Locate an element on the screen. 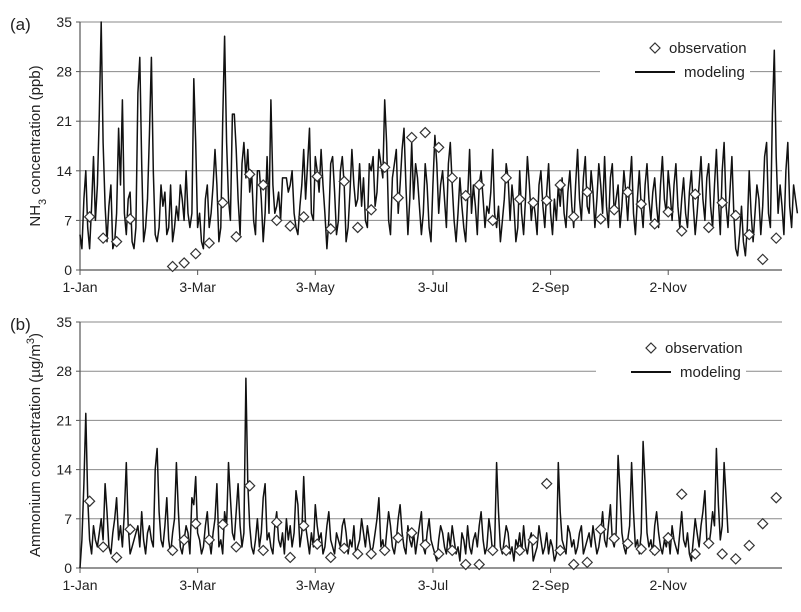  y-axis-title: NH3 concentration (ppb) is located at coordinates (38, 145).